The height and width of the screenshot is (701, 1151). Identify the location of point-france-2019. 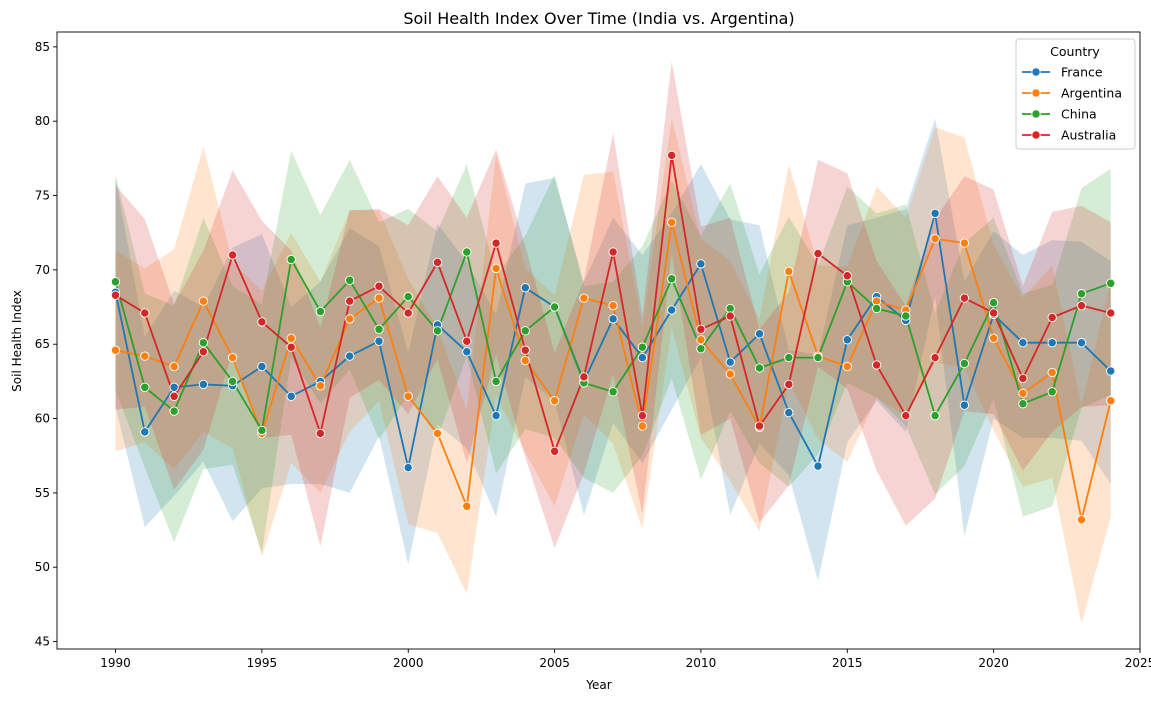
(964, 405).